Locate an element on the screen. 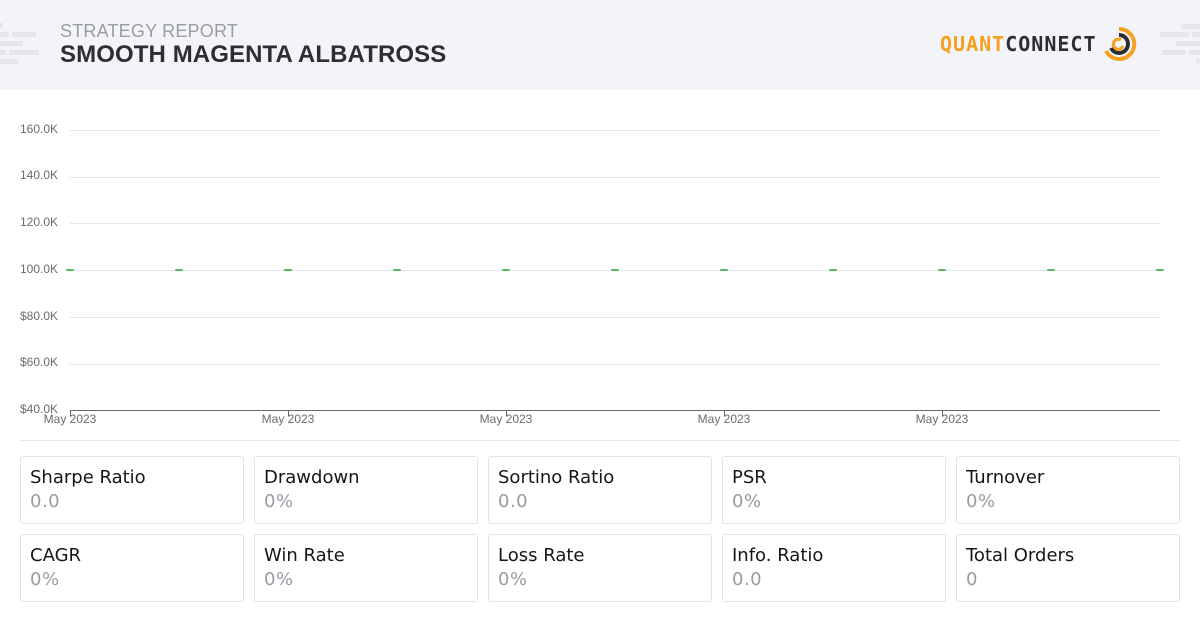 The height and width of the screenshot is (632, 1200). quantconnect-logo: QUANT CONNECT is located at coordinates (1038, 44).